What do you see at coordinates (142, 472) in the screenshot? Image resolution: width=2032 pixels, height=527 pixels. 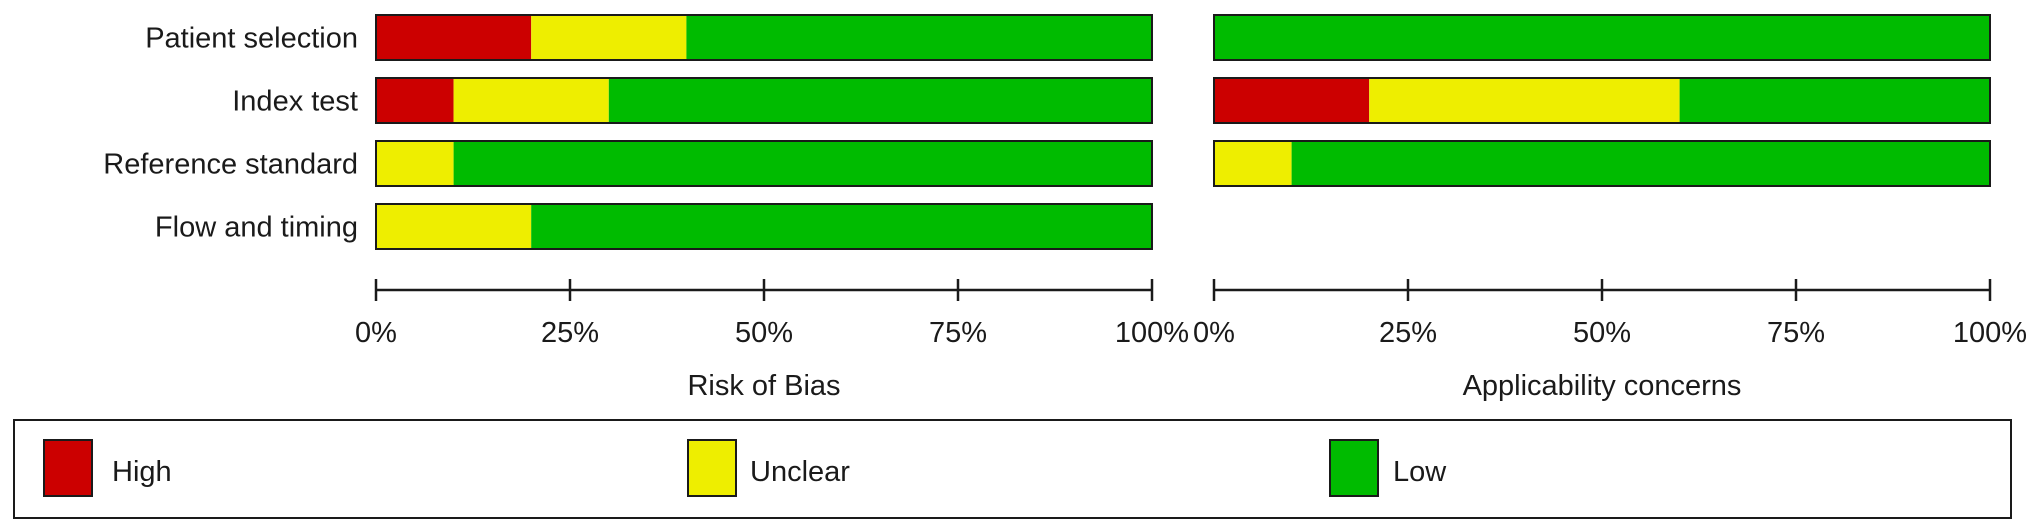 I see `legend-label-high: High` at bounding box center [142, 472].